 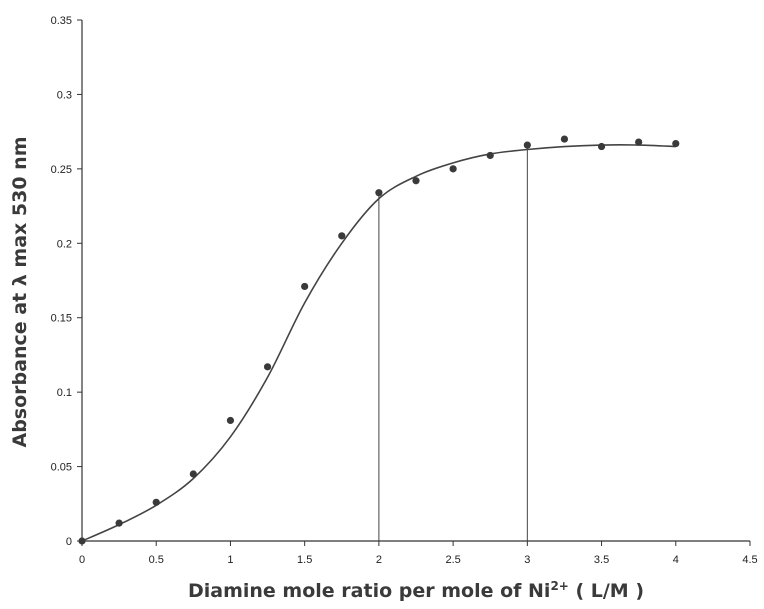 What do you see at coordinates (676, 560) in the screenshot?
I see `x-tick-label: 4` at bounding box center [676, 560].